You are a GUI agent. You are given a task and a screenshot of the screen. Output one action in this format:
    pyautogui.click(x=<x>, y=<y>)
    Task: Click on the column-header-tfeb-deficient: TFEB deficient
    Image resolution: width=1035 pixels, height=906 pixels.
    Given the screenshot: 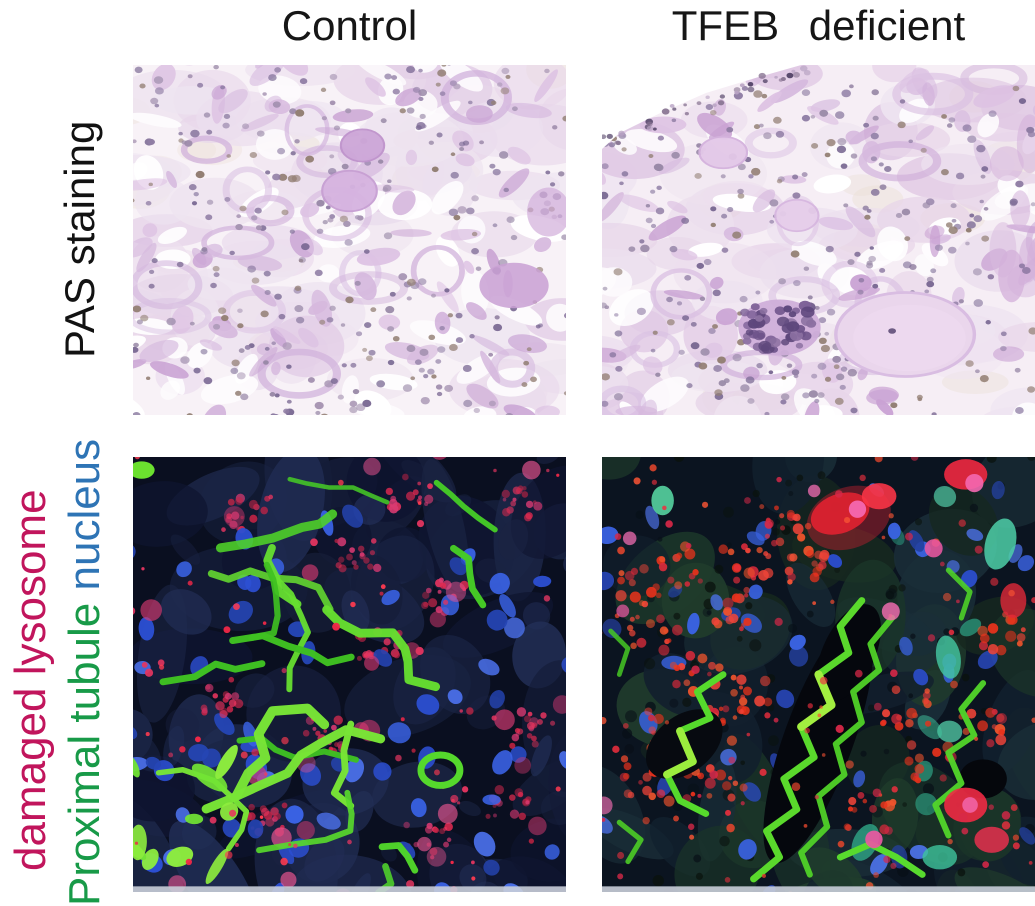 What is the action you would take?
    pyautogui.click(x=818, y=25)
    